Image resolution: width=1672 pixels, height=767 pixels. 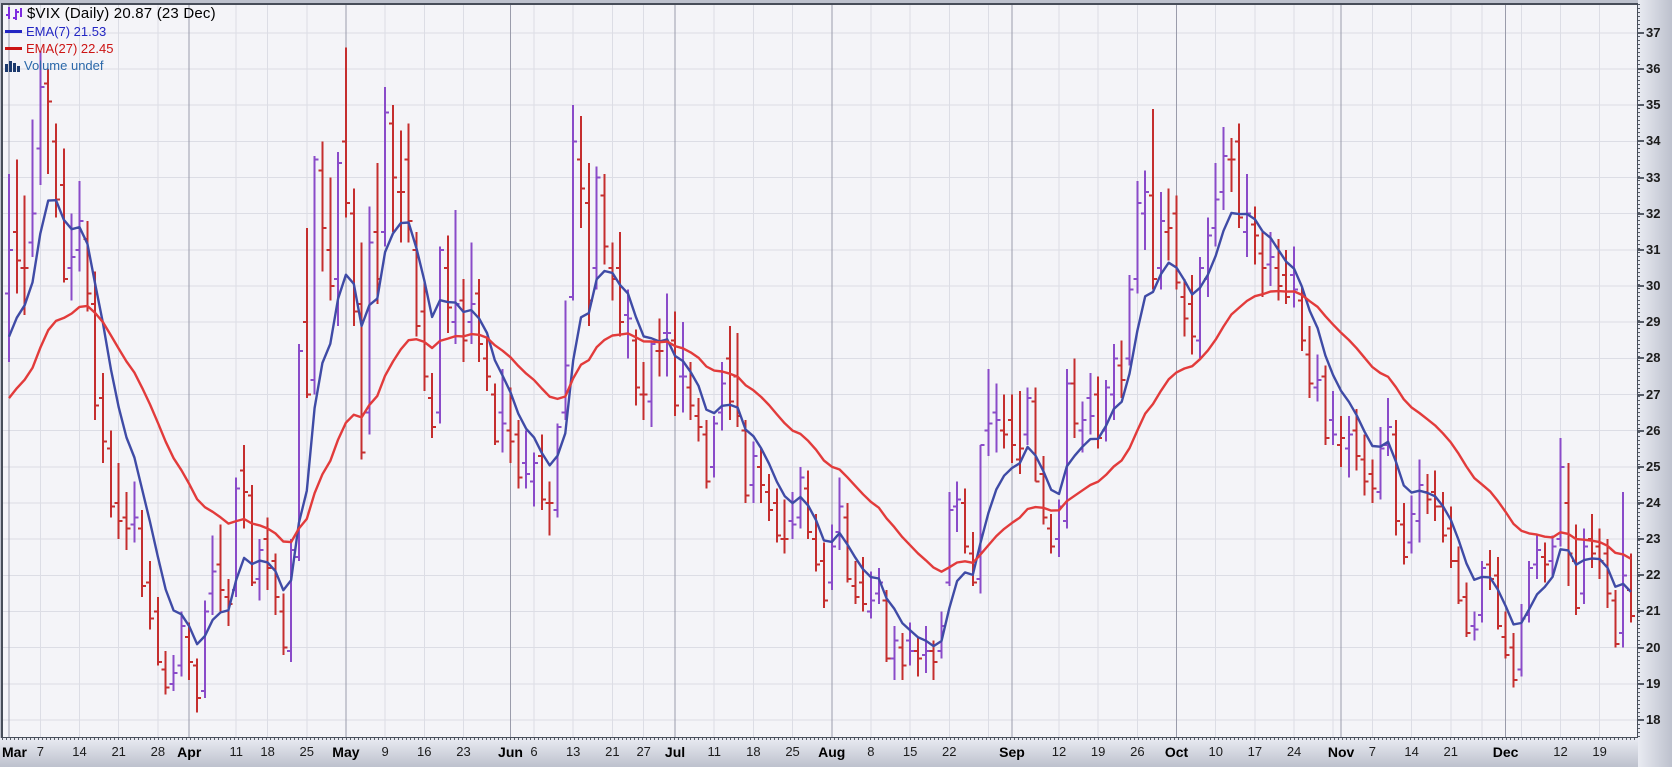 What do you see at coordinates (1653, 286) in the screenshot?
I see `y-tick-label: 30` at bounding box center [1653, 286].